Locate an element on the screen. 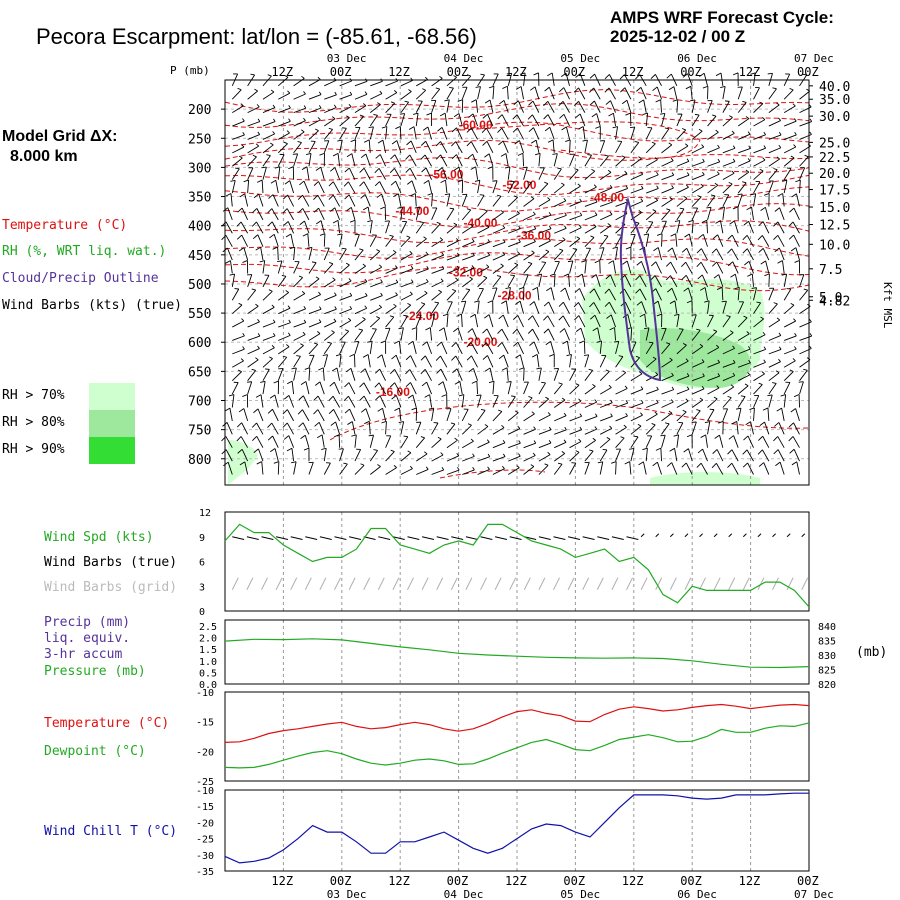 The image size is (900, 900). hour-tick-label: 00Z is located at coordinates (458, 72).